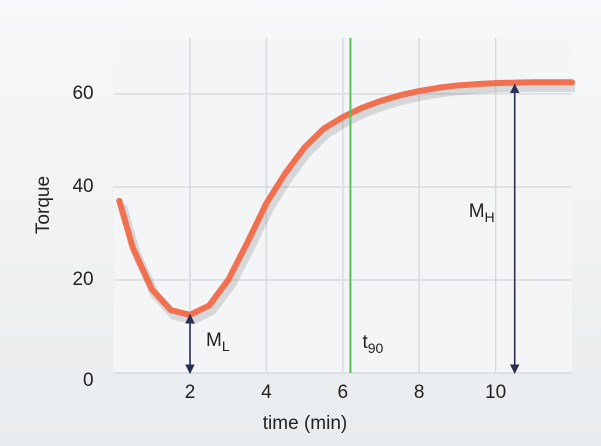  What do you see at coordinates (343, 392) in the screenshot?
I see `x-tick-label: 6` at bounding box center [343, 392].